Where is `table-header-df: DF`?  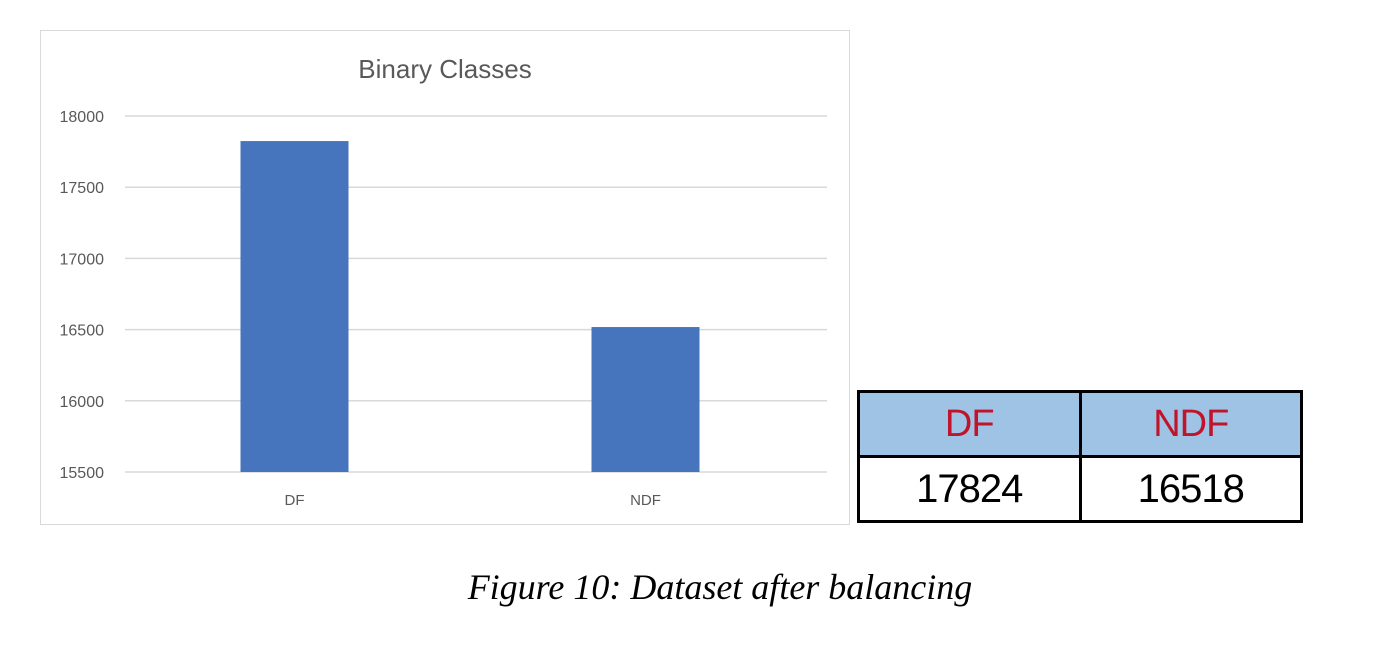 table-header-df: DF is located at coordinates (969, 424).